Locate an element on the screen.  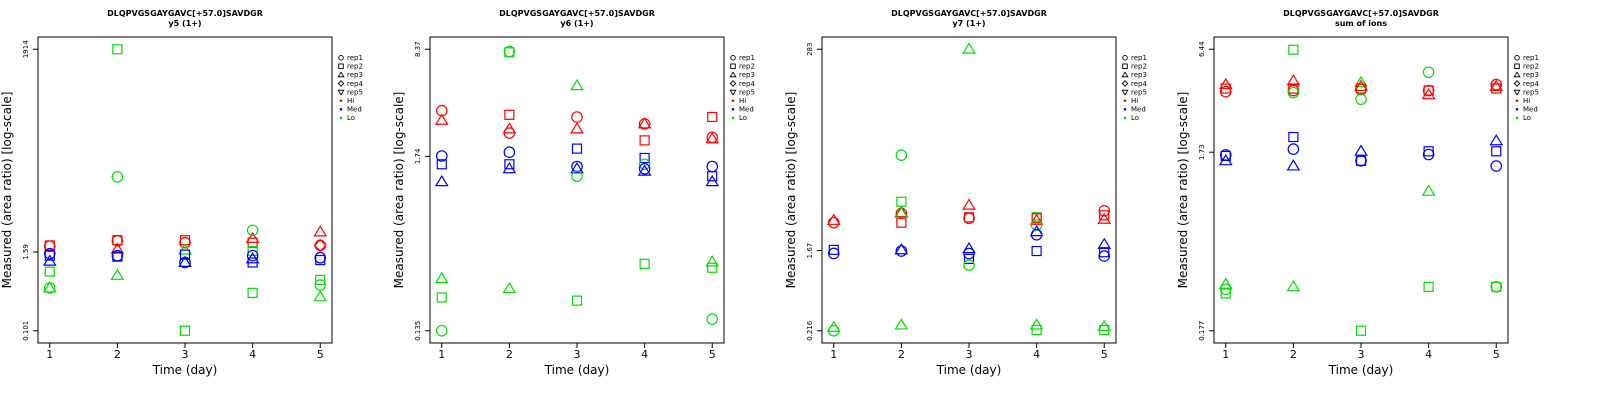
y-tick-label: 1914 is located at coordinates (26, 49).